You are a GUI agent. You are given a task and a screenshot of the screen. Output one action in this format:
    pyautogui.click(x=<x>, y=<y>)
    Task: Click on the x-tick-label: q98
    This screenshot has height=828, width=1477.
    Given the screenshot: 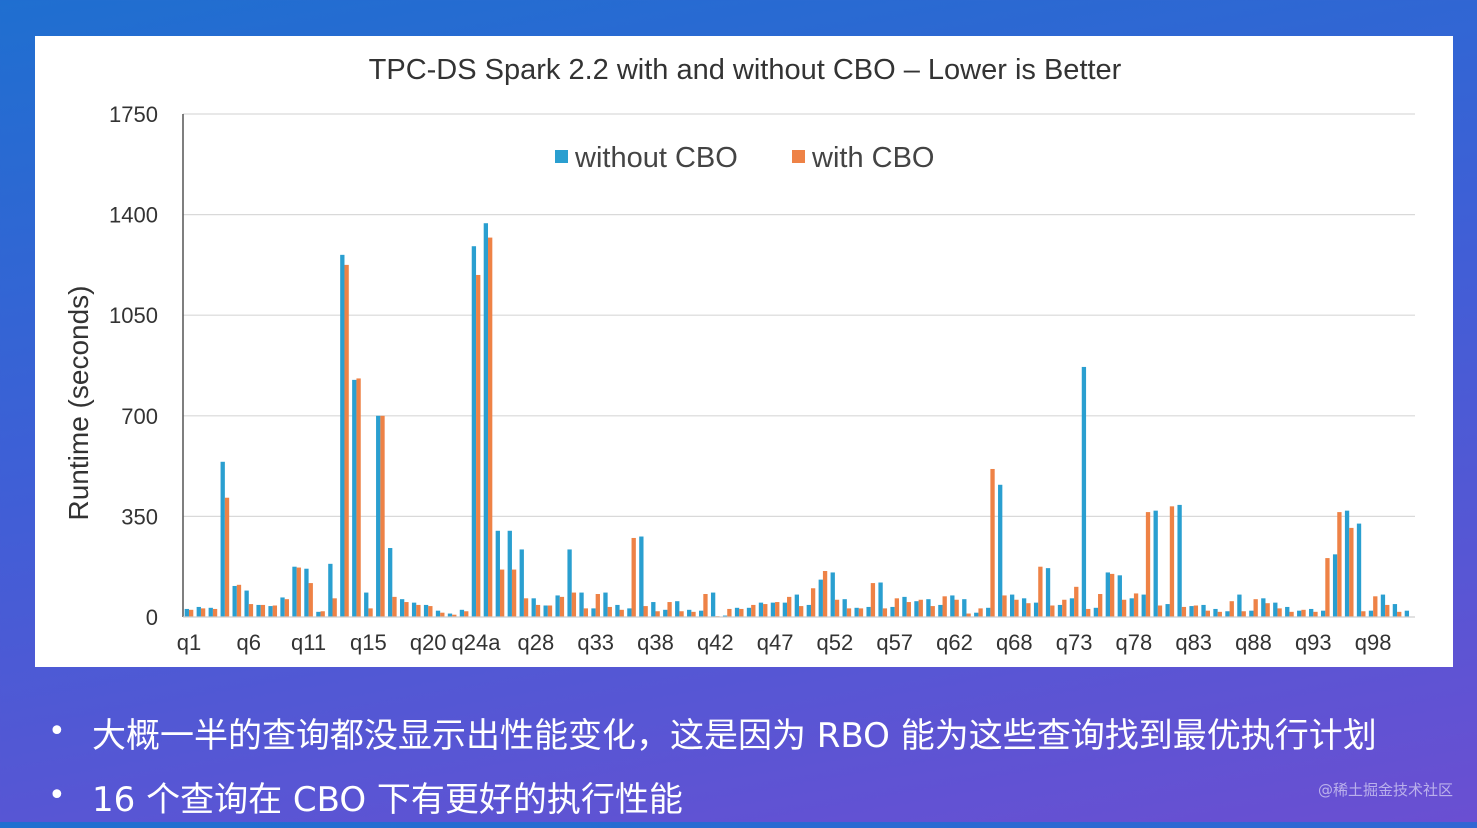 What is the action you would take?
    pyautogui.click(x=1373, y=642)
    